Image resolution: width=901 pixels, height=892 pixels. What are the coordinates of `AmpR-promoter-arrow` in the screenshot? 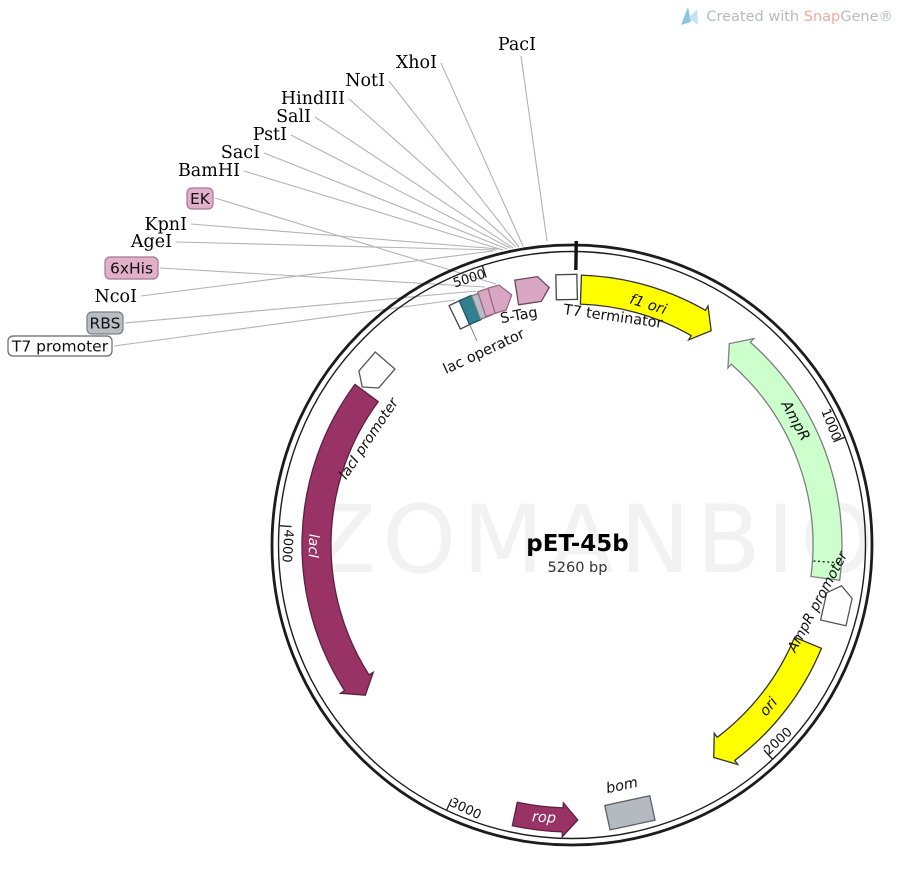 It's located at (836, 605).